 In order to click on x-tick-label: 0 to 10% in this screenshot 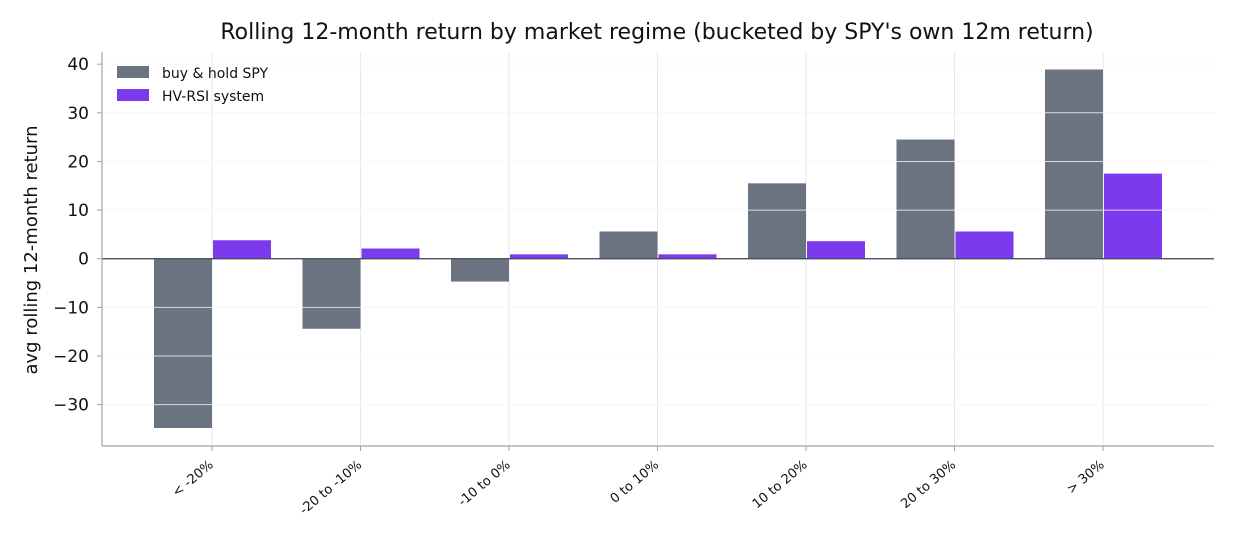, I will do `click(635, 482)`.